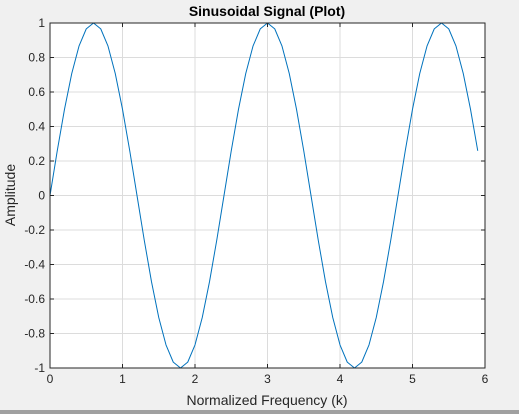 This screenshot has width=519, height=414. I want to click on x-axis-label: Normalized Frequency (k), so click(266, 400).